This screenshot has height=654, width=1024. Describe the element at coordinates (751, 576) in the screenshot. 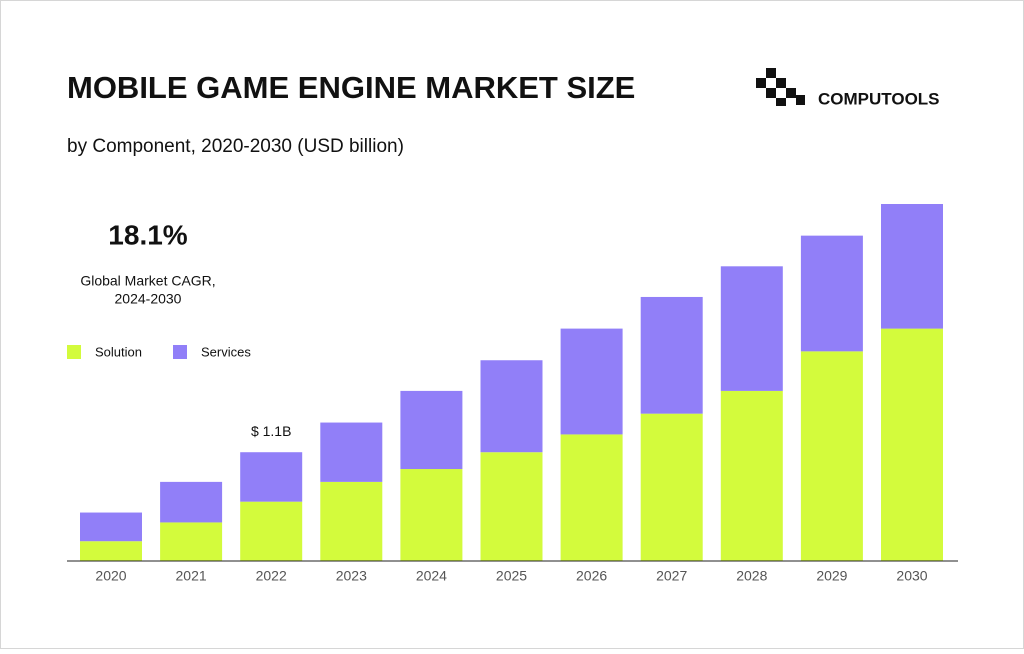

I see `x-tick-label: 2028` at that location.